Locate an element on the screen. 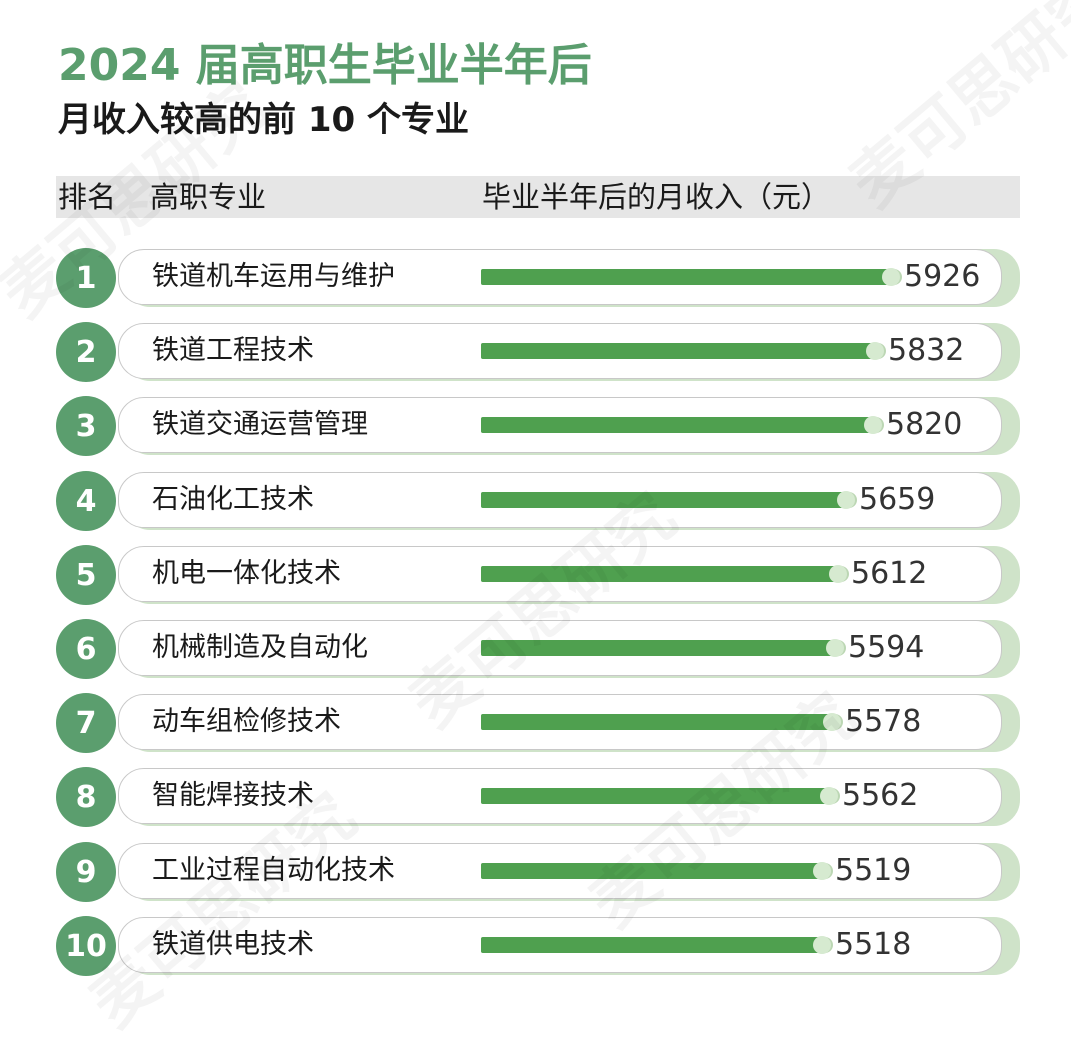 The height and width of the screenshot is (1044, 1071). value-label: 5578 is located at coordinates (883, 721).